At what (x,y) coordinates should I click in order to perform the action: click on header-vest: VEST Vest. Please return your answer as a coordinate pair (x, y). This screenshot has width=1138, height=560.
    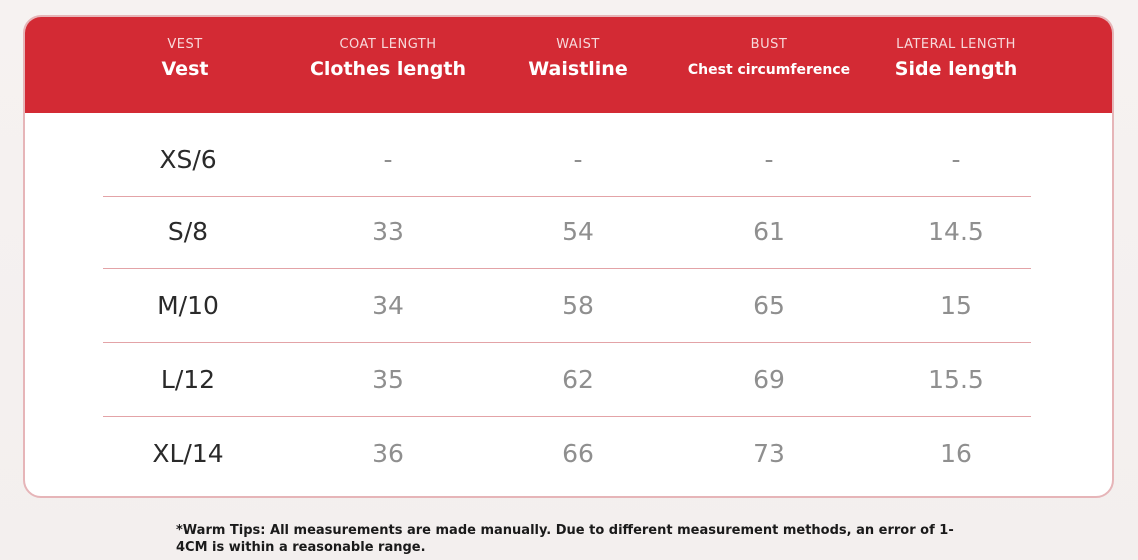
    Looking at the image, I should click on (185, 65).